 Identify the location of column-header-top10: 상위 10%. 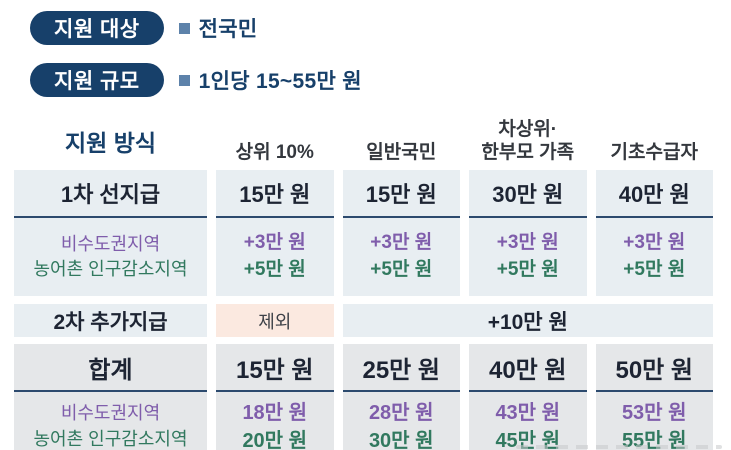
(274, 152).